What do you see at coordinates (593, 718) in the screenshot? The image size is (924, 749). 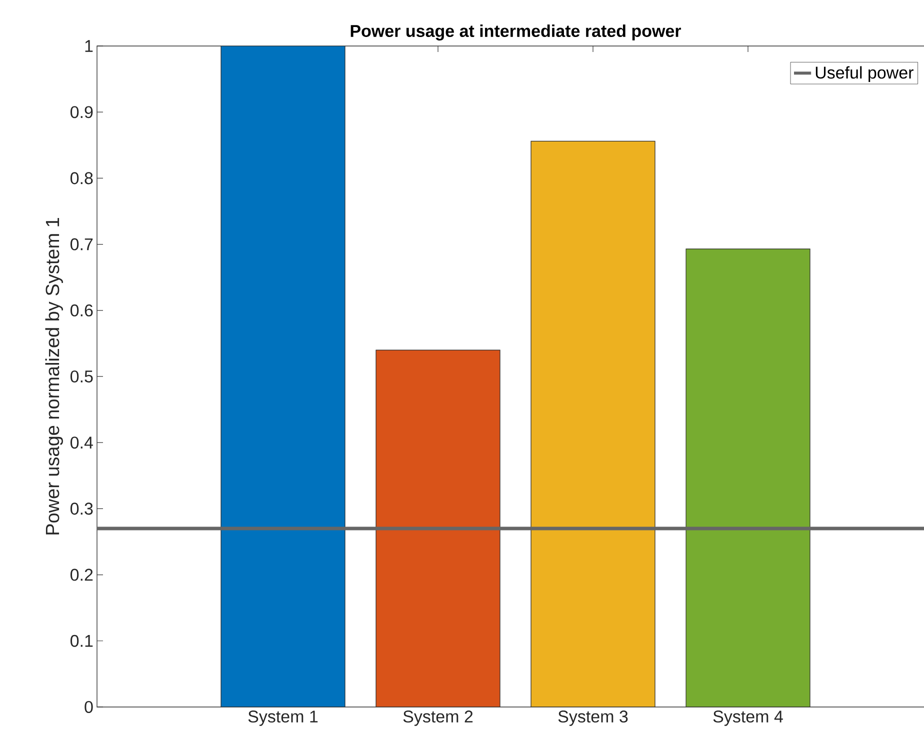 I see `x-tick-label: System 3` at bounding box center [593, 718].